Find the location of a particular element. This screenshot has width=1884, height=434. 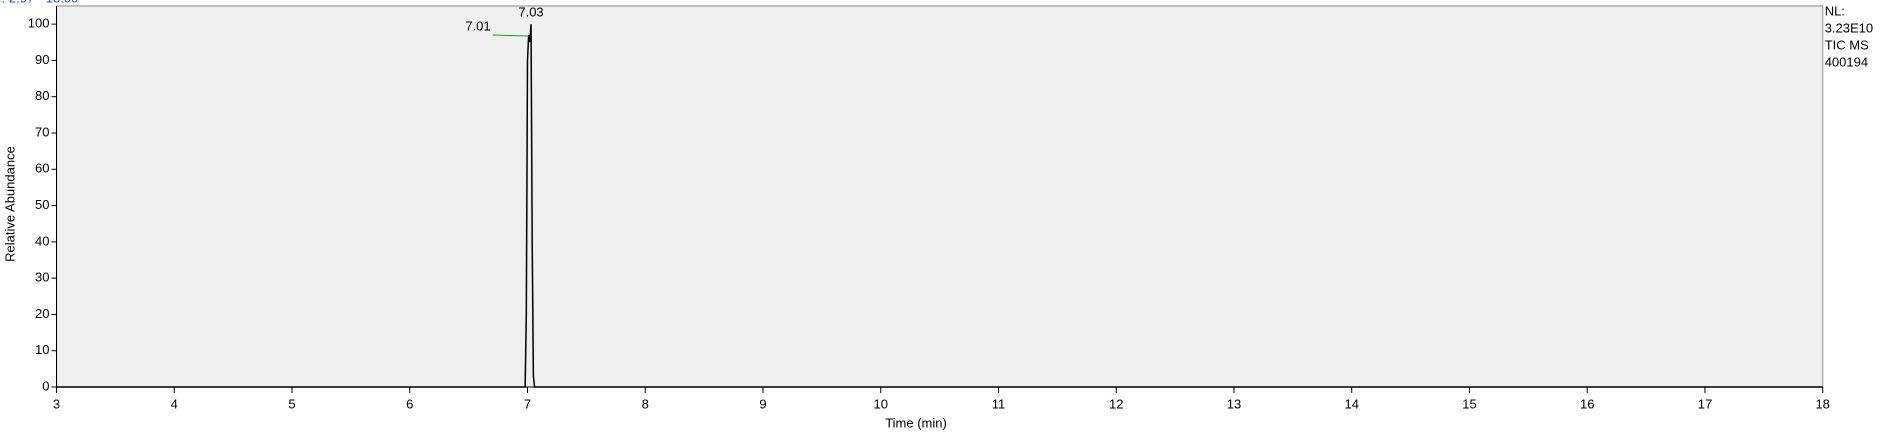

x-tick-label: 8 is located at coordinates (645, 403).